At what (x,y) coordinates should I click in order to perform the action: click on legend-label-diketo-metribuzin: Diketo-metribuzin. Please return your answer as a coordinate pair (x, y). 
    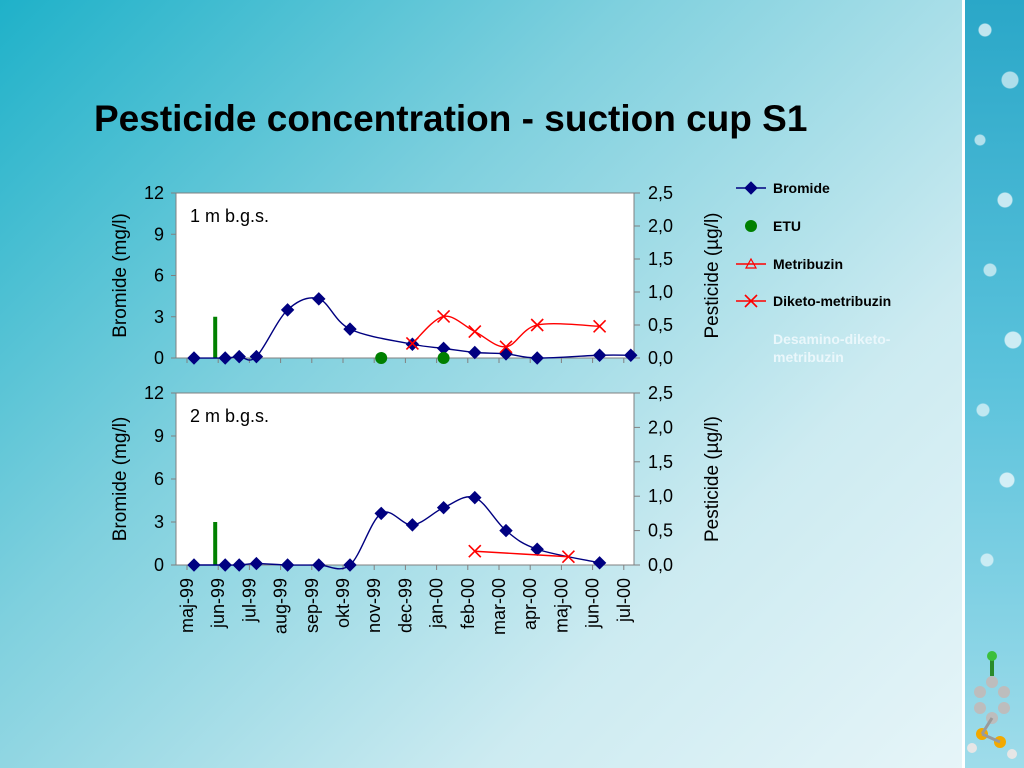
    Looking at the image, I should click on (832, 301).